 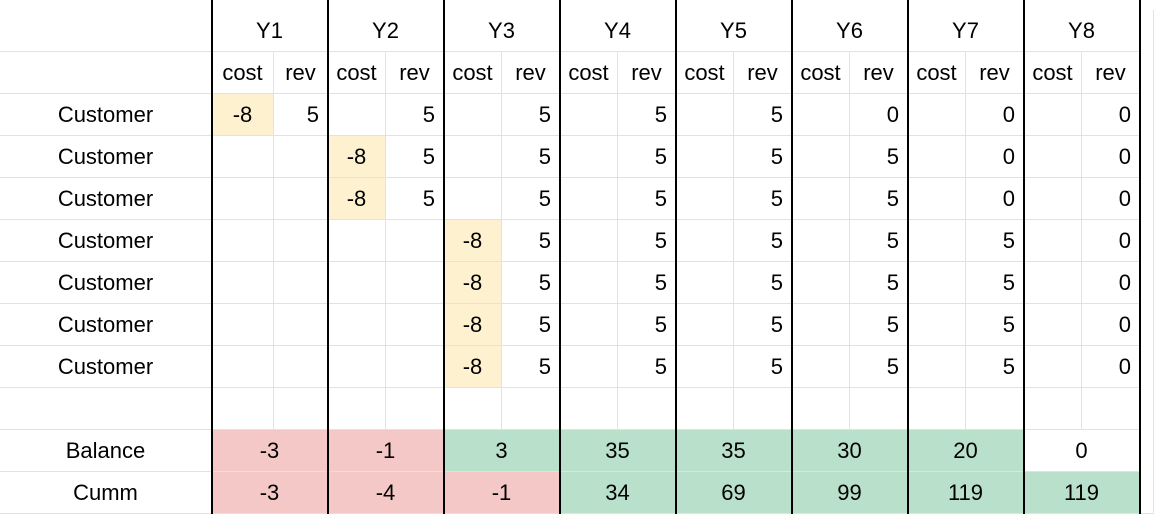 What do you see at coordinates (270, 493) in the screenshot?
I see `cumm-value: -3` at bounding box center [270, 493].